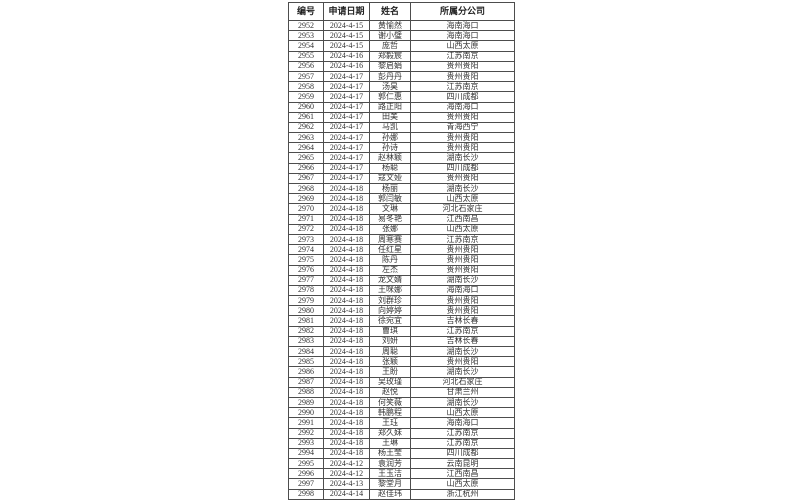  I want to click on table-row: 2953 2024-4-15 谢小璧 海南海口, so click(401, 36).